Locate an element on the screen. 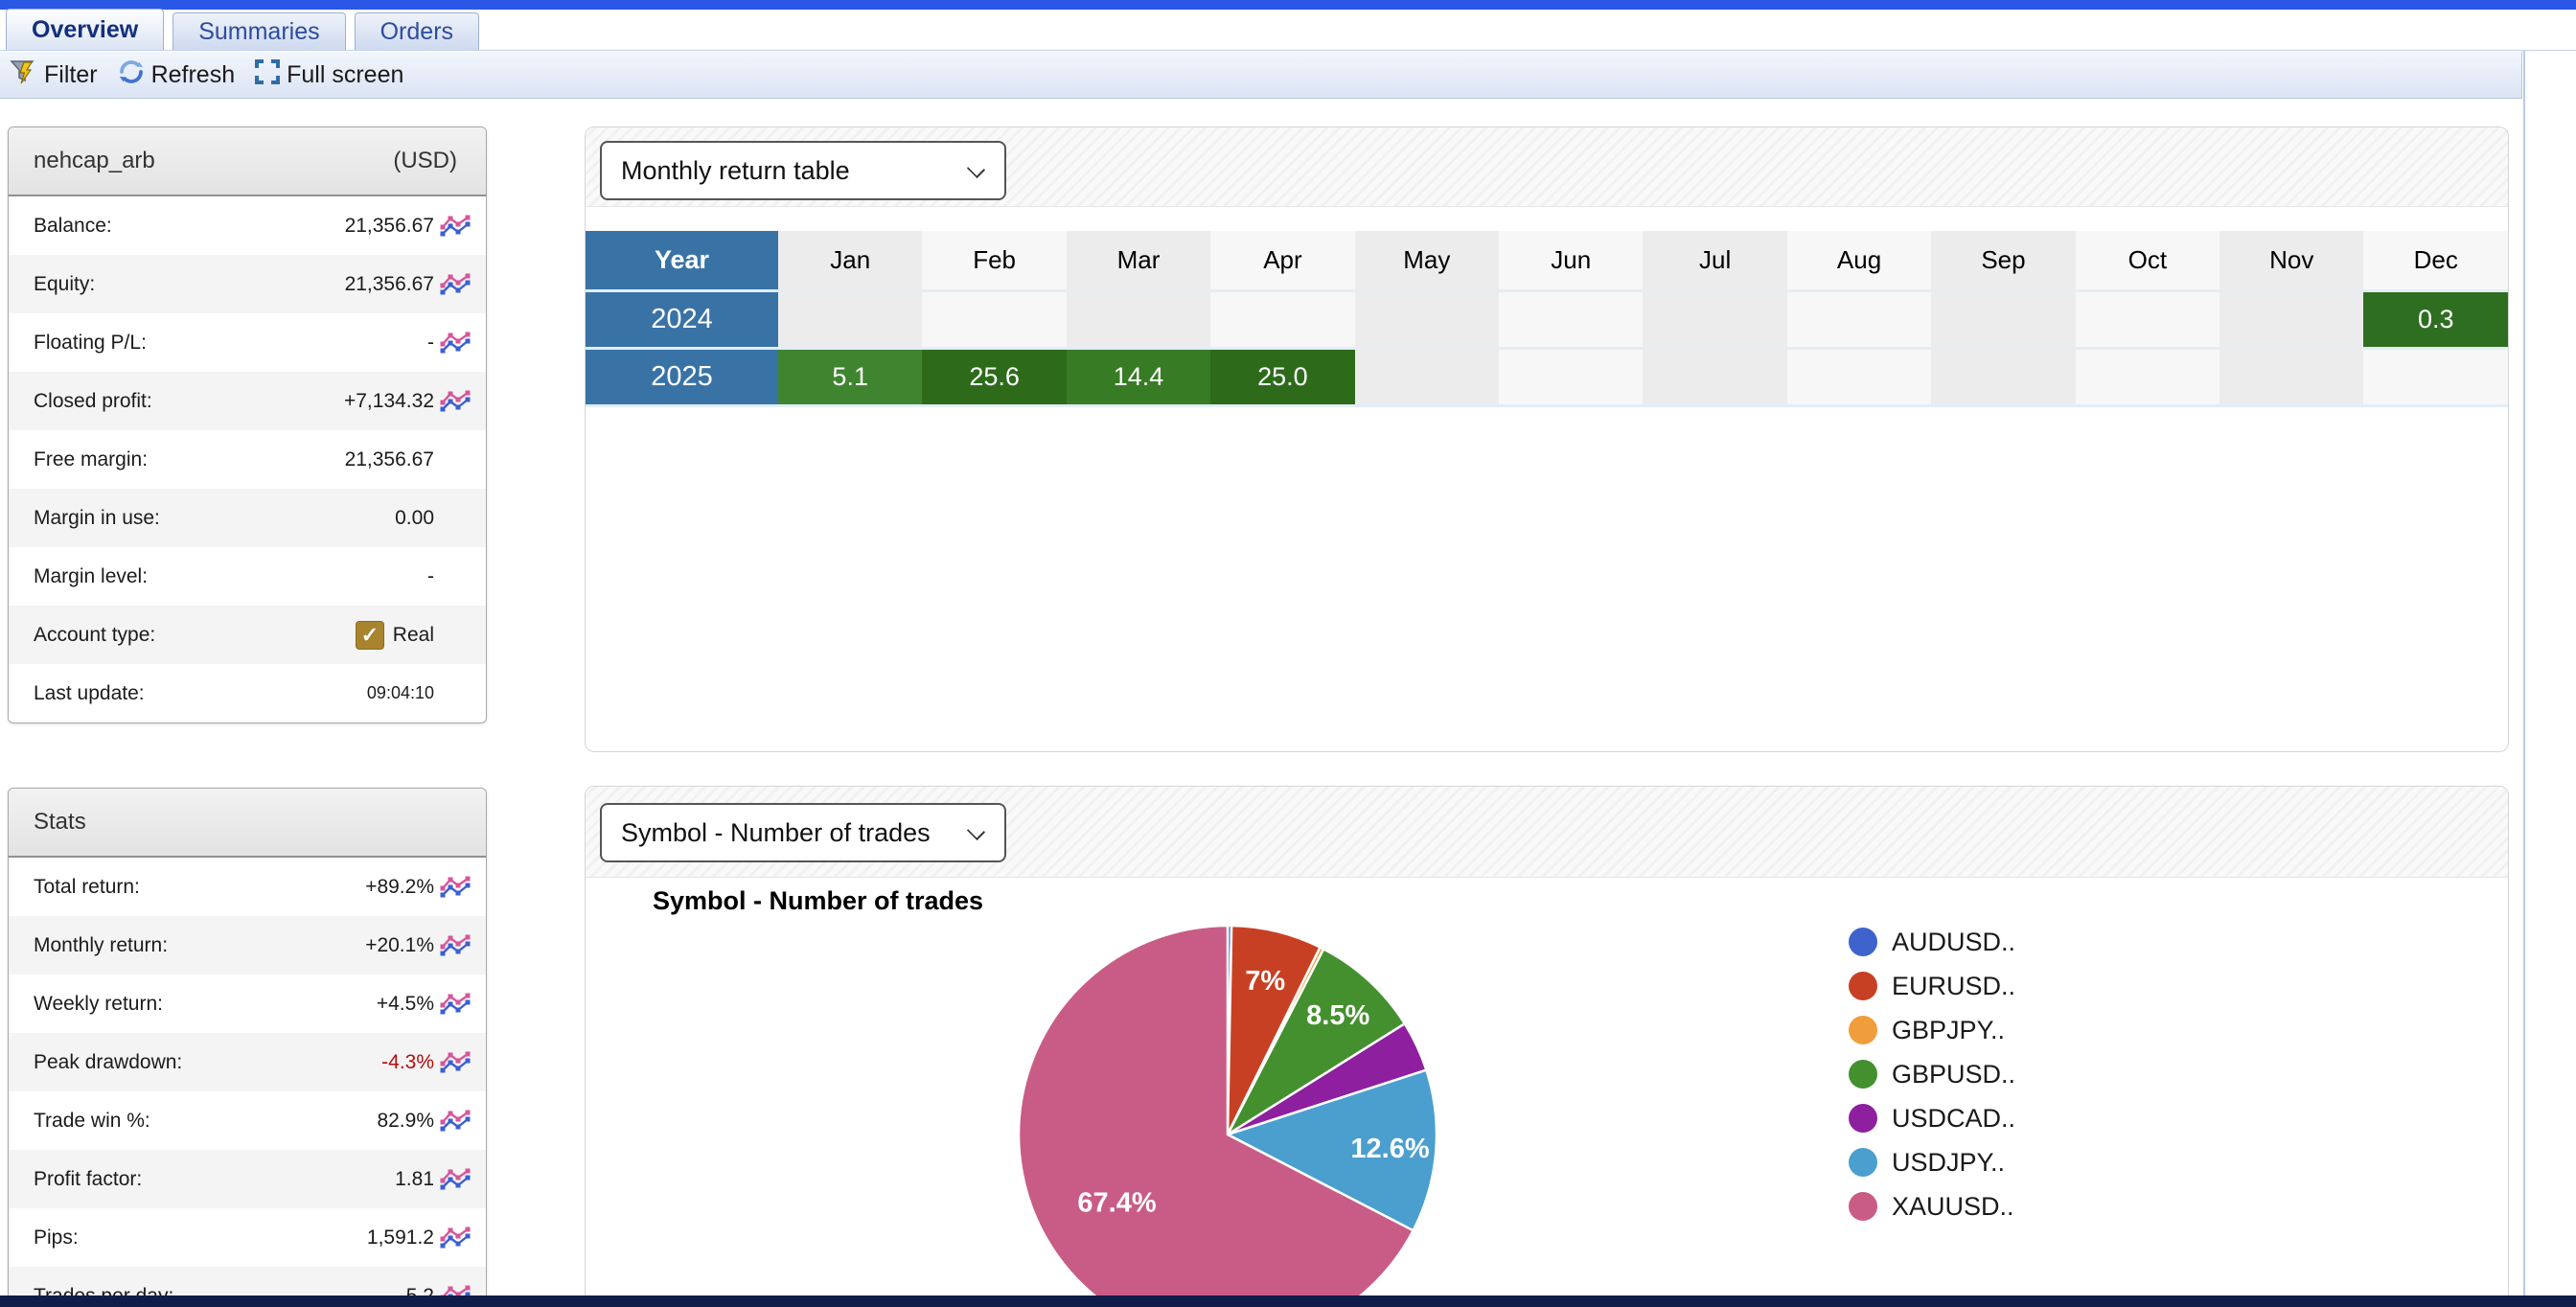 The image size is (2576, 1307). account-row-value: - is located at coordinates (430, 575).